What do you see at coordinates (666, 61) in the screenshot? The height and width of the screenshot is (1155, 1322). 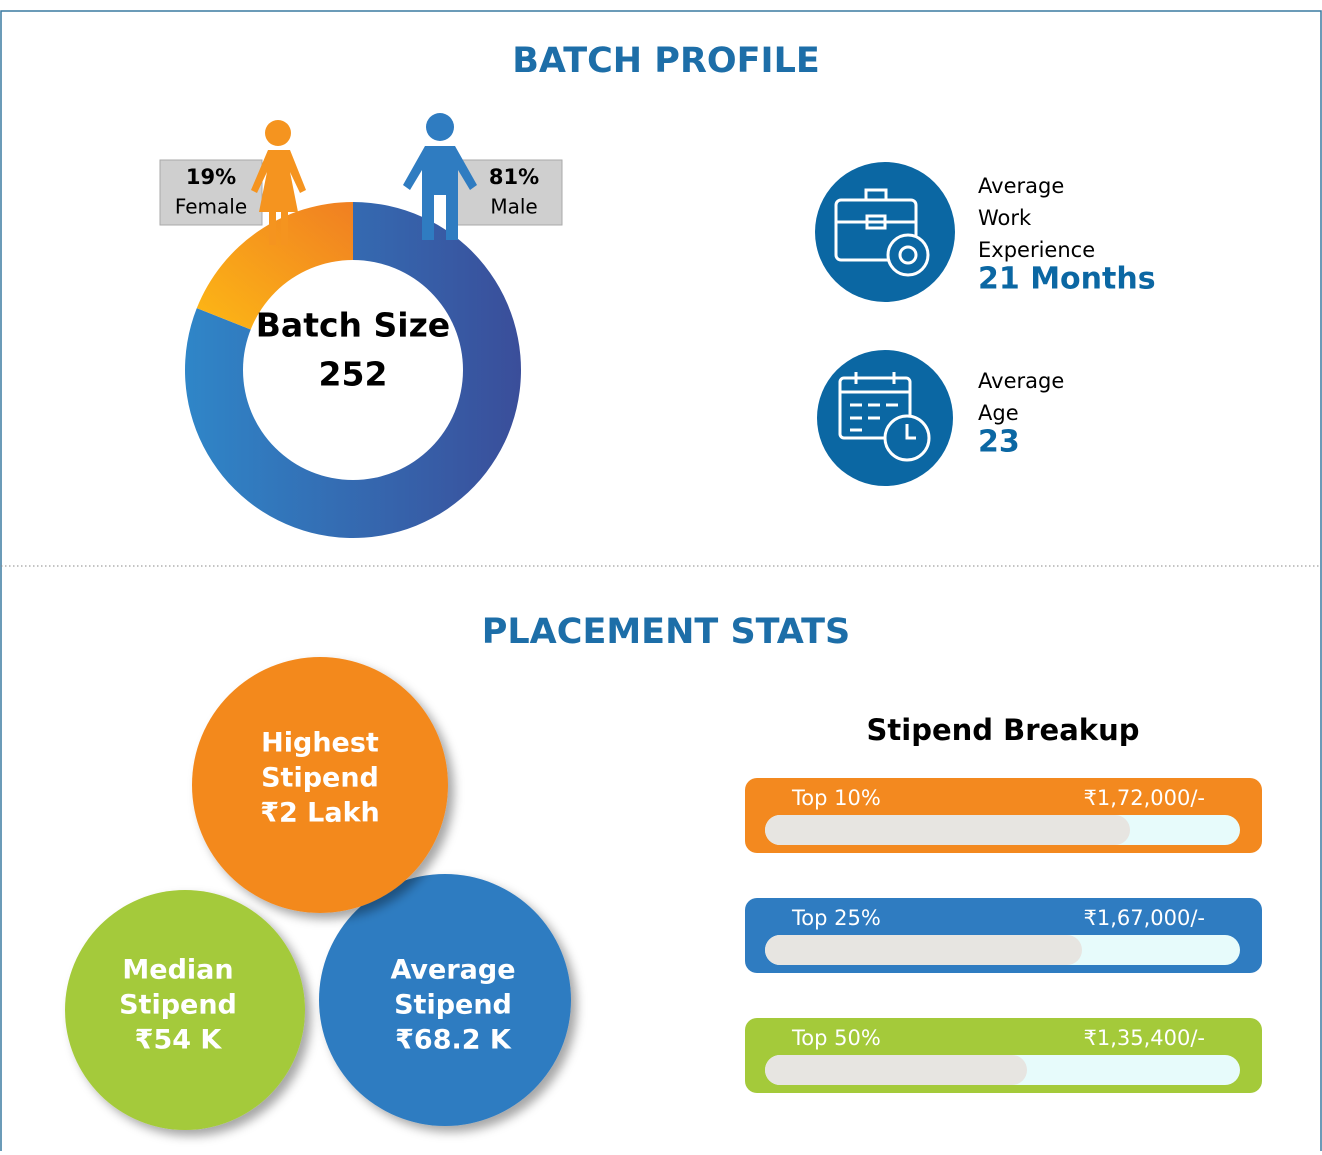 I see `section-title: BATCH PROFILE` at bounding box center [666, 61].